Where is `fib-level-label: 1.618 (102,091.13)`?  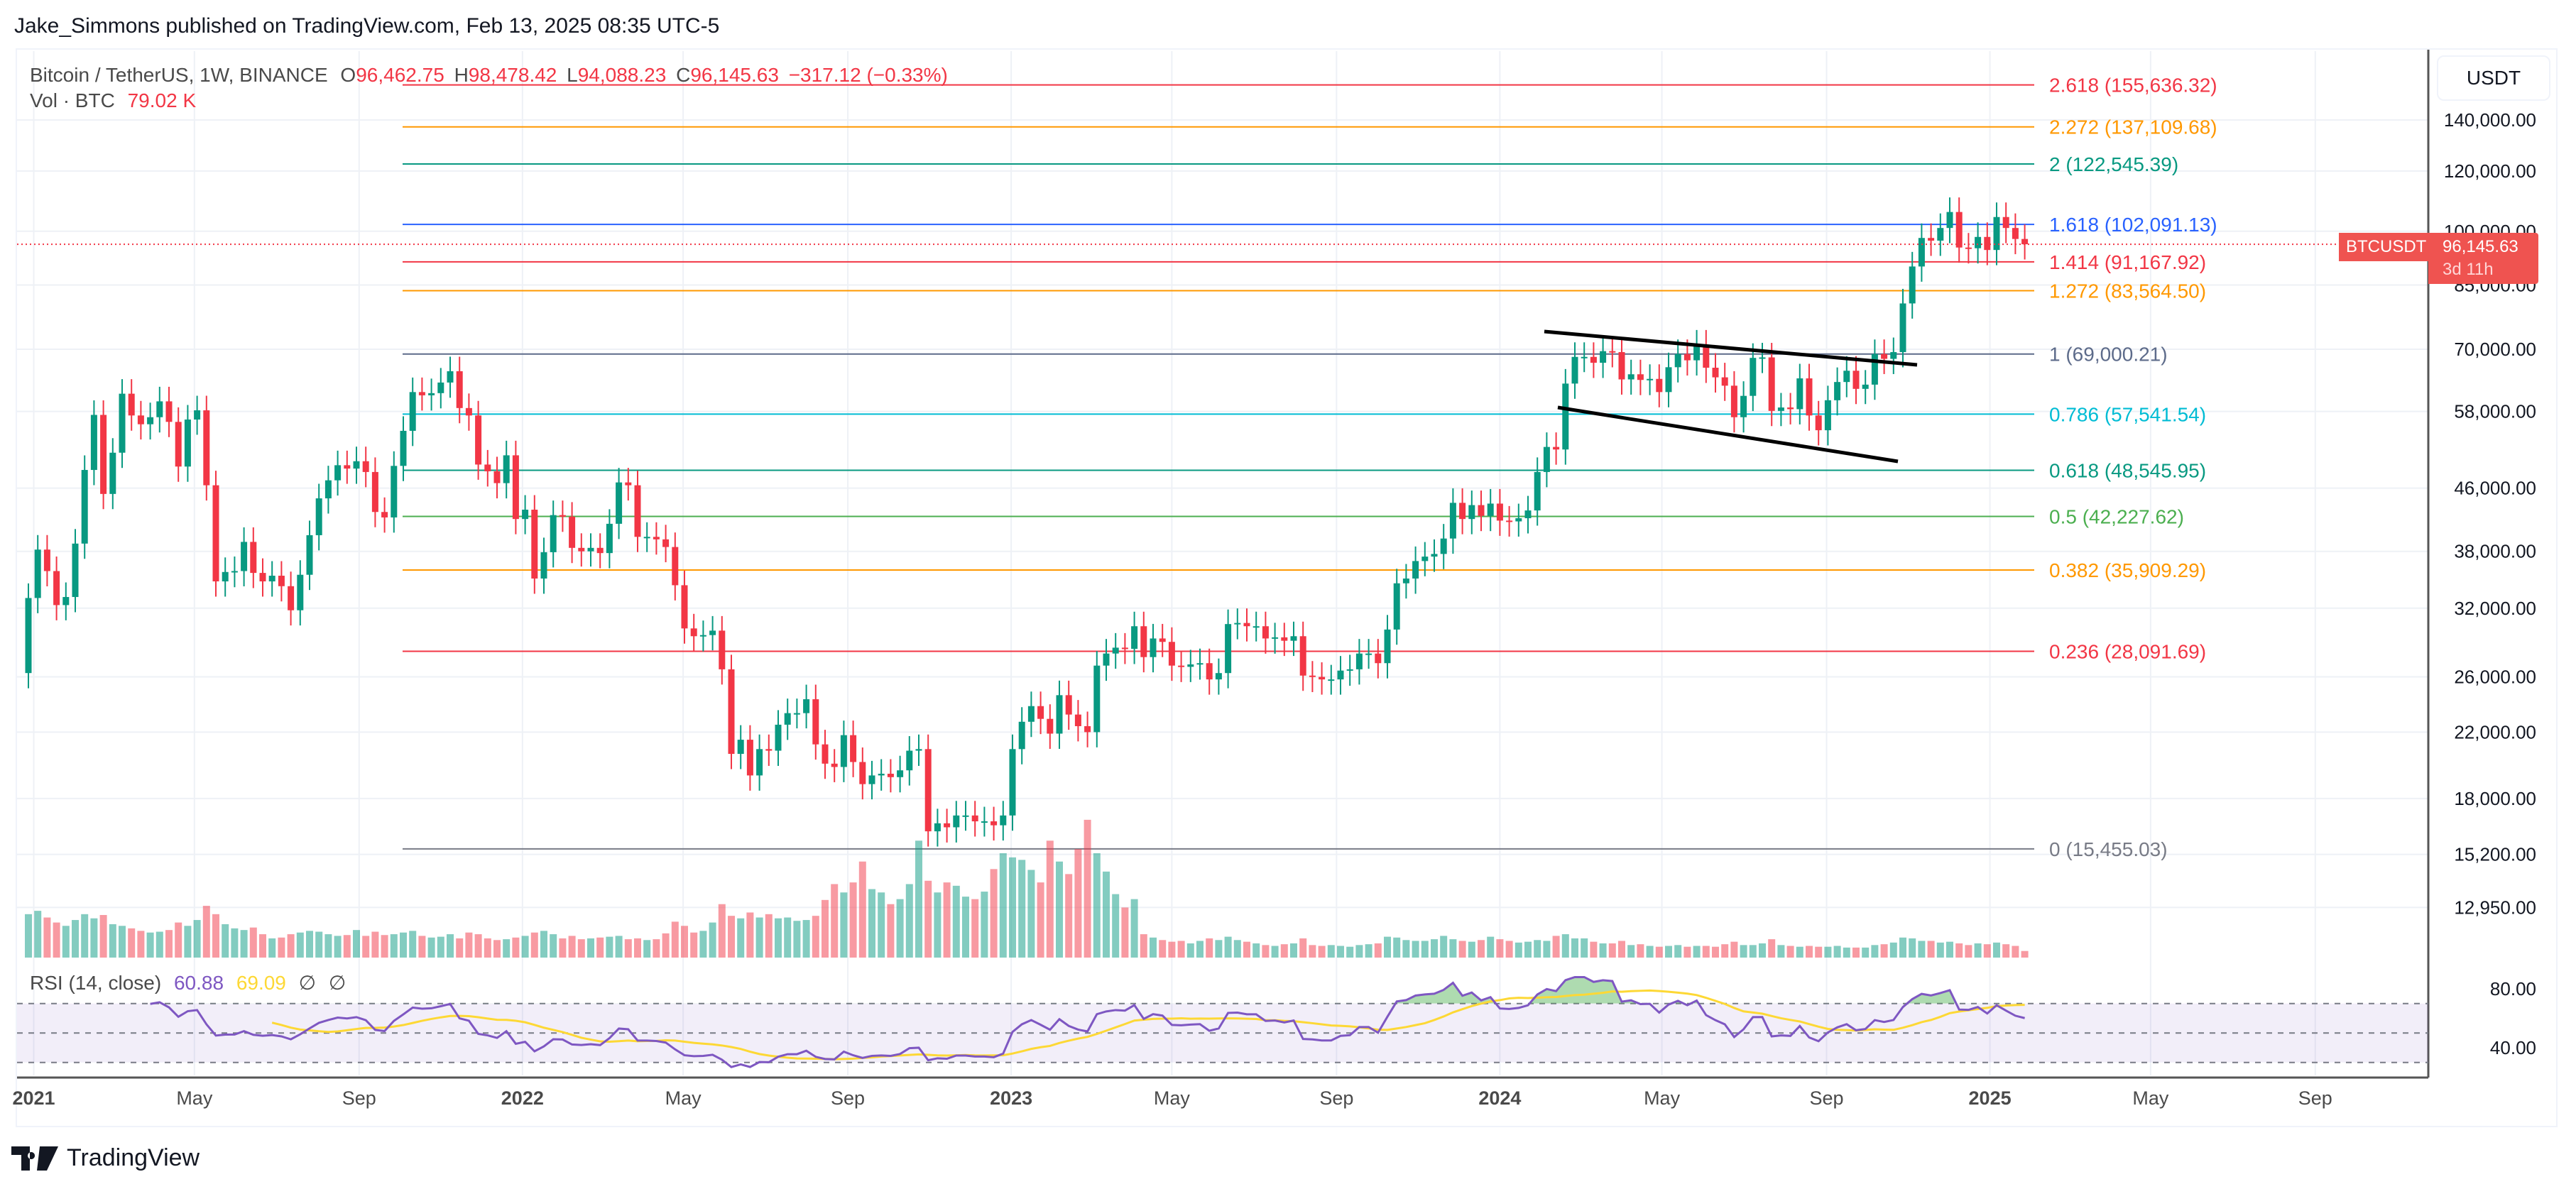 fib-level-label: 1.618 (102,091.13) is located at coordinates (2133, 225).